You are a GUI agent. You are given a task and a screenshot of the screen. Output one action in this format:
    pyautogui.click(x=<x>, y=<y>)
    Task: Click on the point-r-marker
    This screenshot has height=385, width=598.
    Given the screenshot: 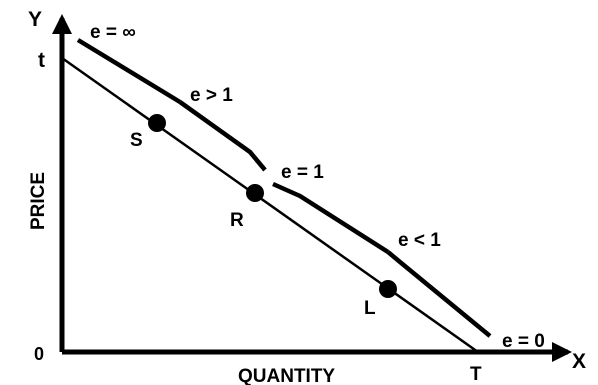 What is the action you would take?
    pyautogui.click(x=255, y=193)
    